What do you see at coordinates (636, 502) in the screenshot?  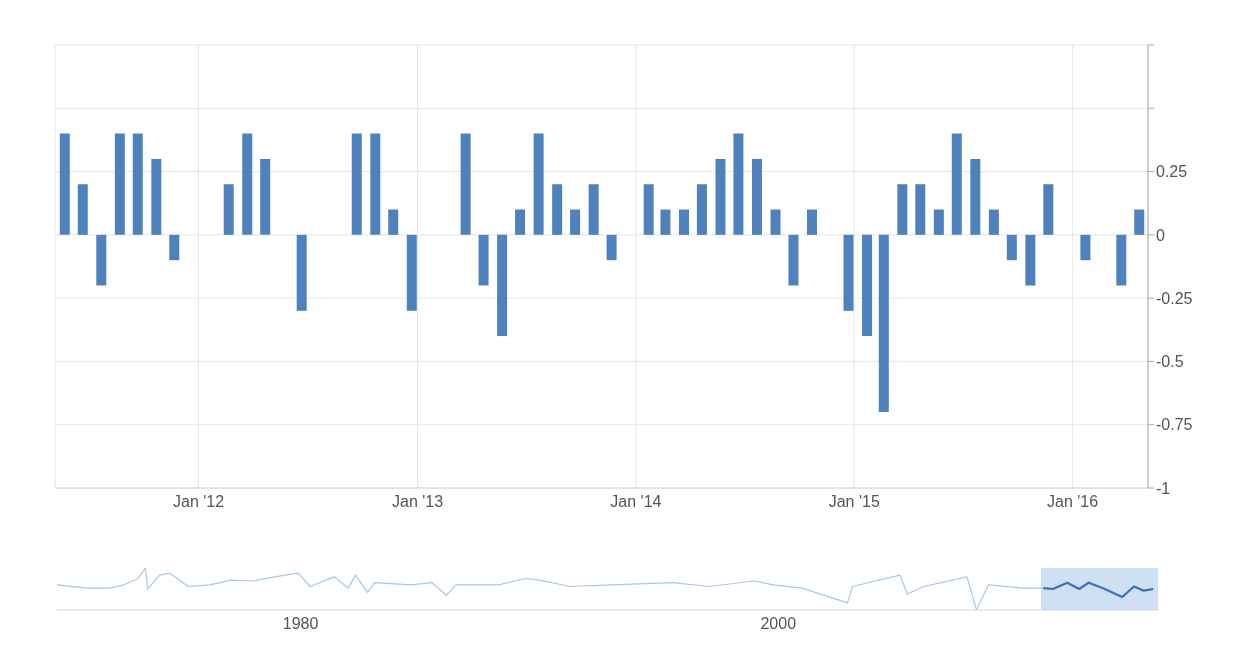 I see `x-tick-label: Jan '14` at bounding box center [636, 502].